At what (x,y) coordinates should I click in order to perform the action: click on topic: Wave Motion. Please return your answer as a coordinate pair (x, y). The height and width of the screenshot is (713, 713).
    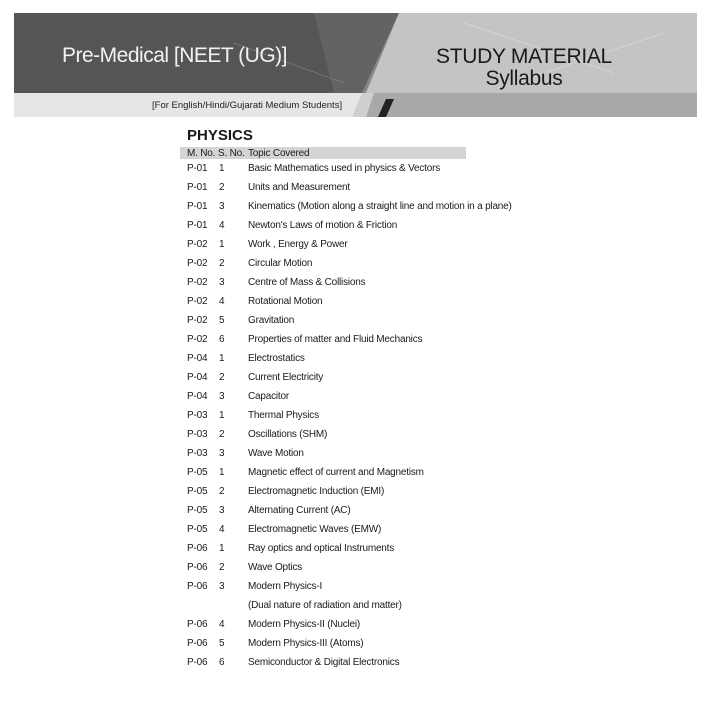
    Looking at the image, I should click on (276, 453).